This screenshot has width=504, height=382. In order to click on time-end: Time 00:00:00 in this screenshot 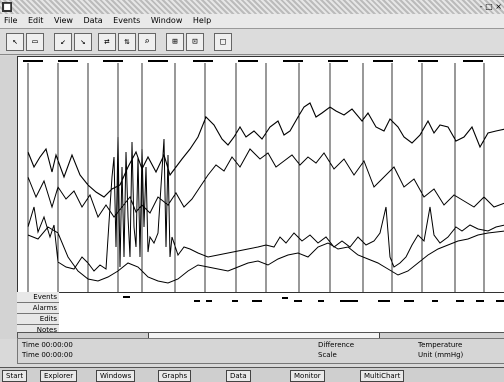, I will do `click(47, 355)`.